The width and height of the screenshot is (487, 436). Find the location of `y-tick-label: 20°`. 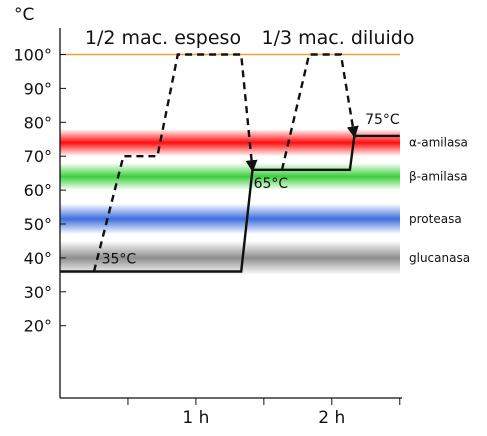

y-tick-label: 20° is located at coordinates (38, 326).